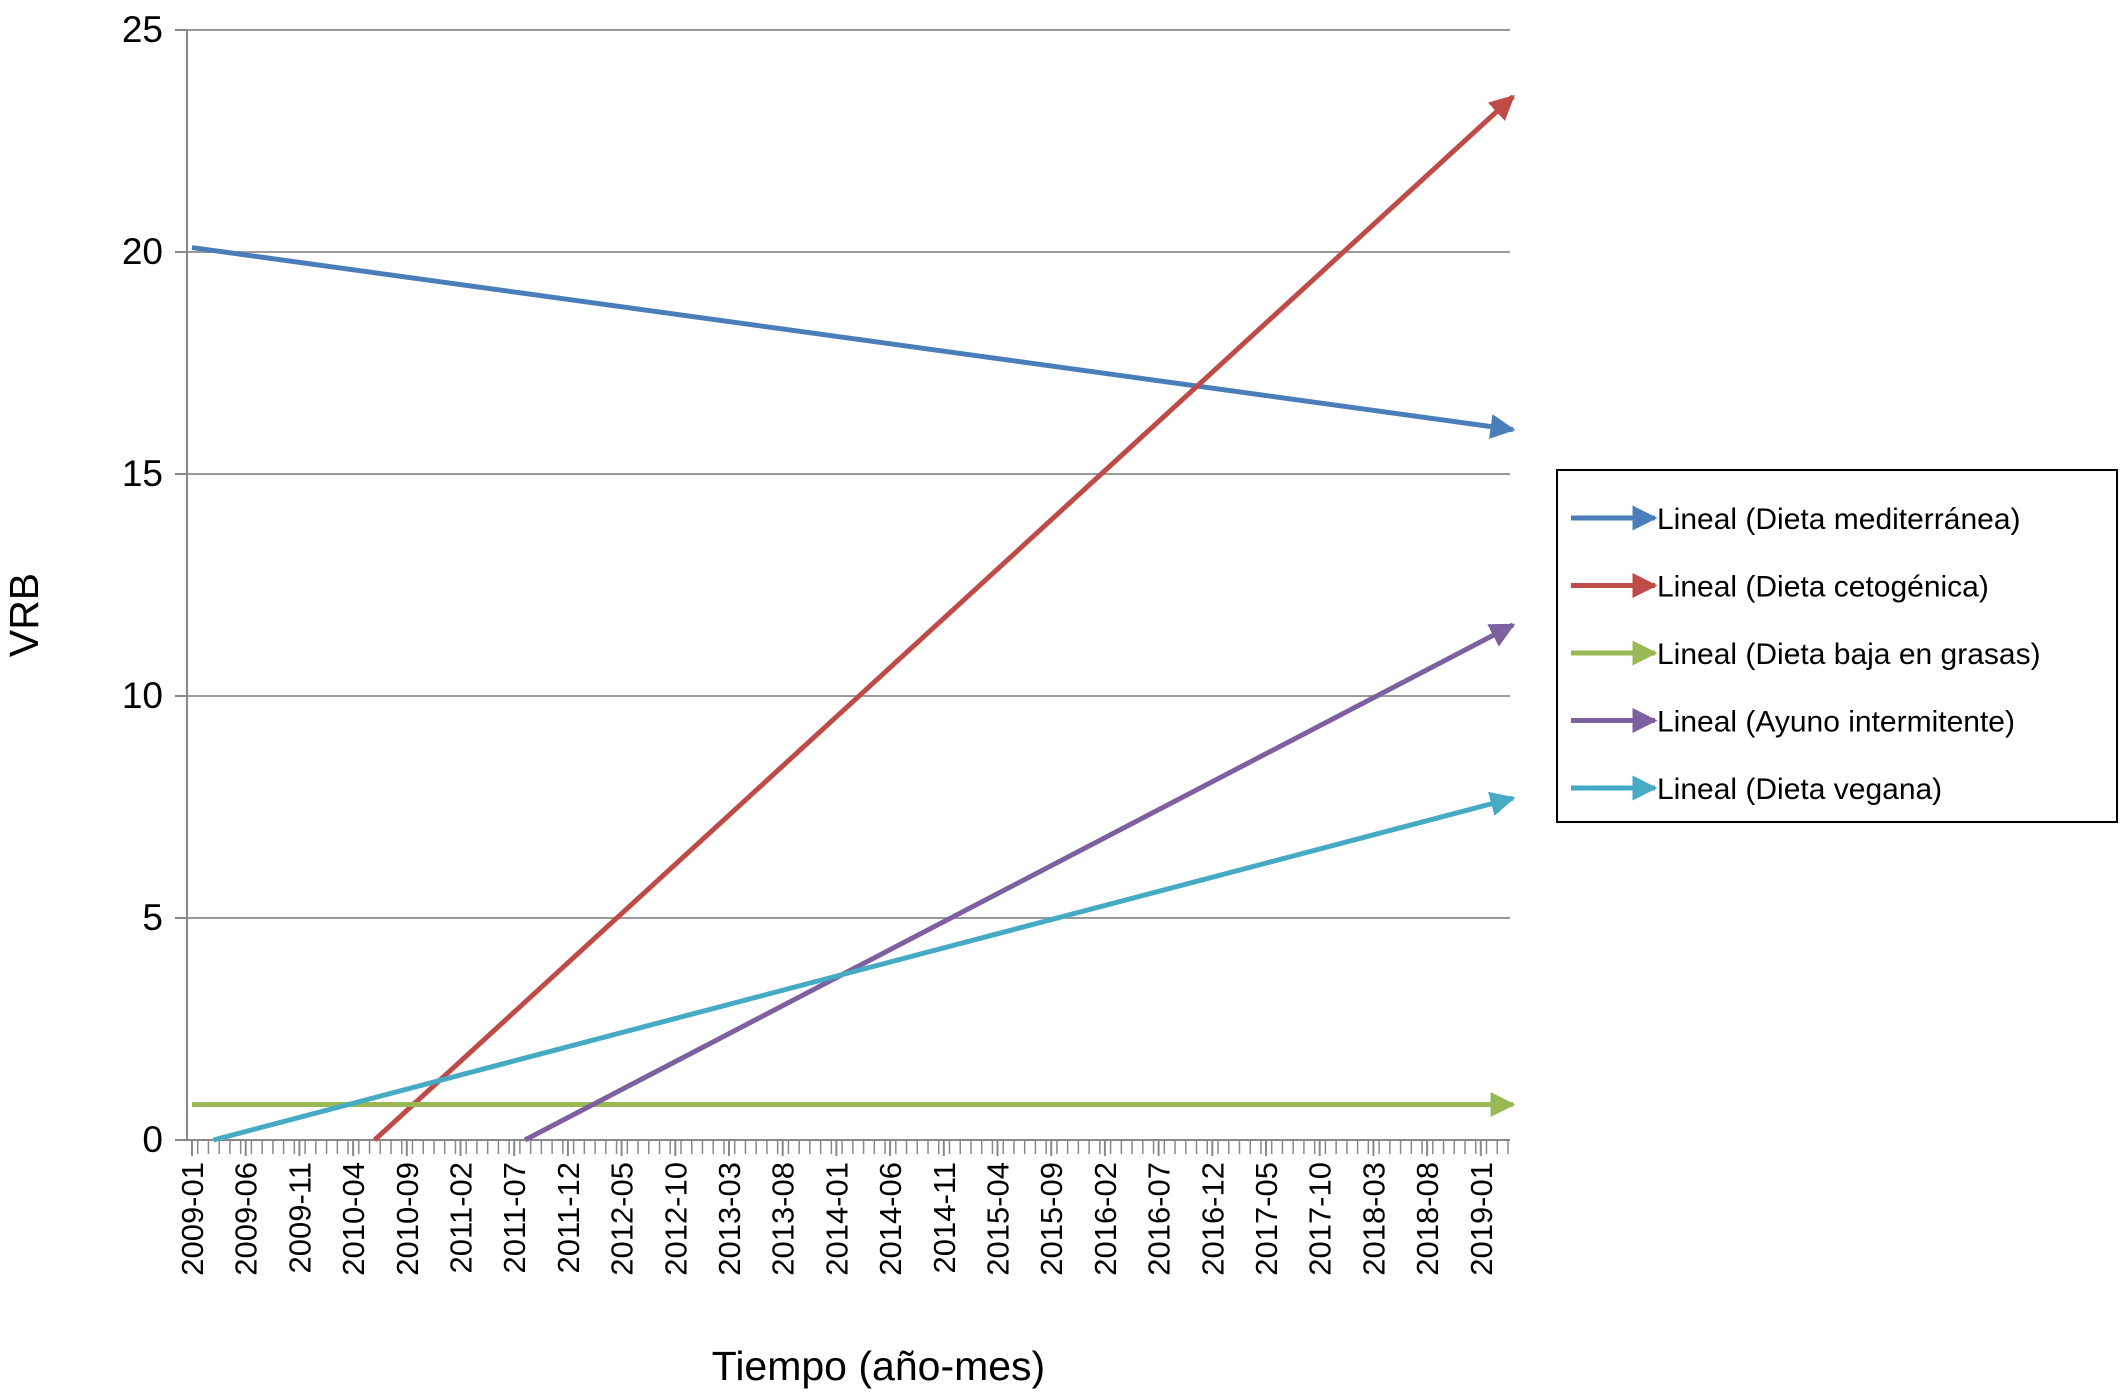 The height and width of the screenshot is (1392, 2120). Describe the element at coordinates (514, 1217) in the screenshot. I see `x-tick-label: 2011-07` at that location.